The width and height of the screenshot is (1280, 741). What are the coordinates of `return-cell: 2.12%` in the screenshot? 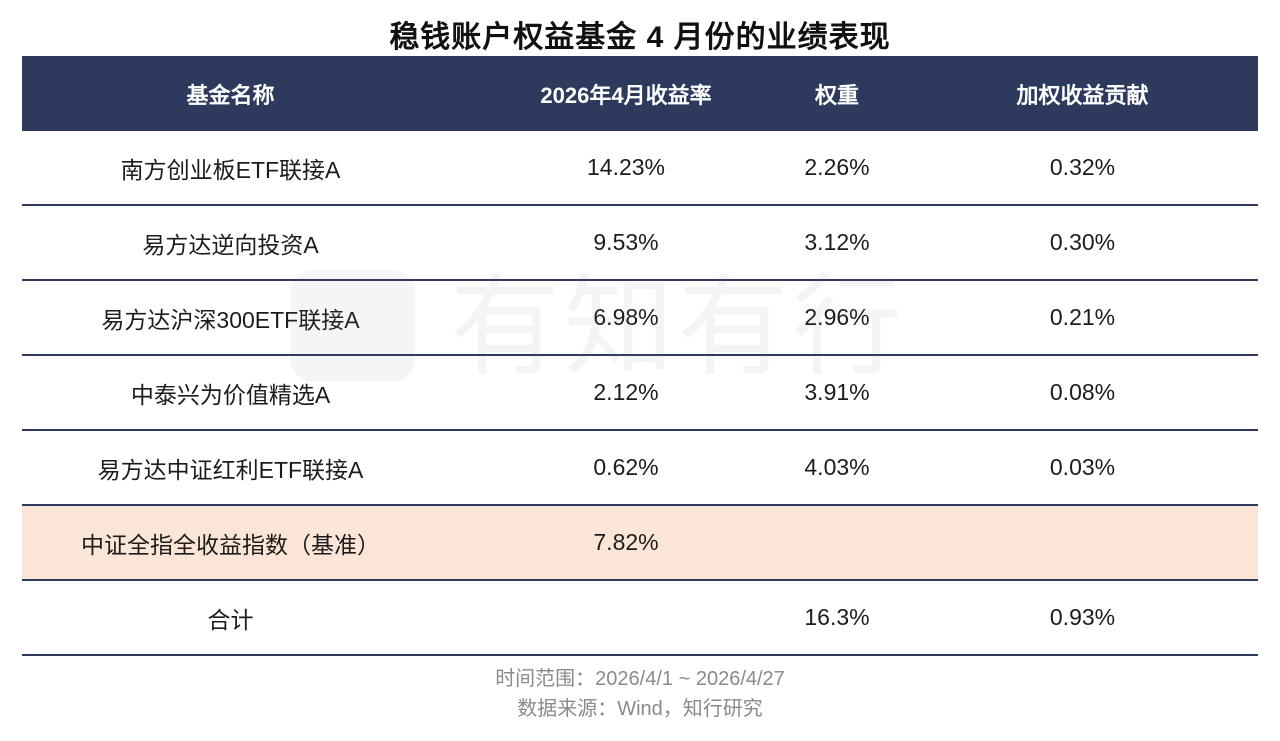 It's located at (636, 393).